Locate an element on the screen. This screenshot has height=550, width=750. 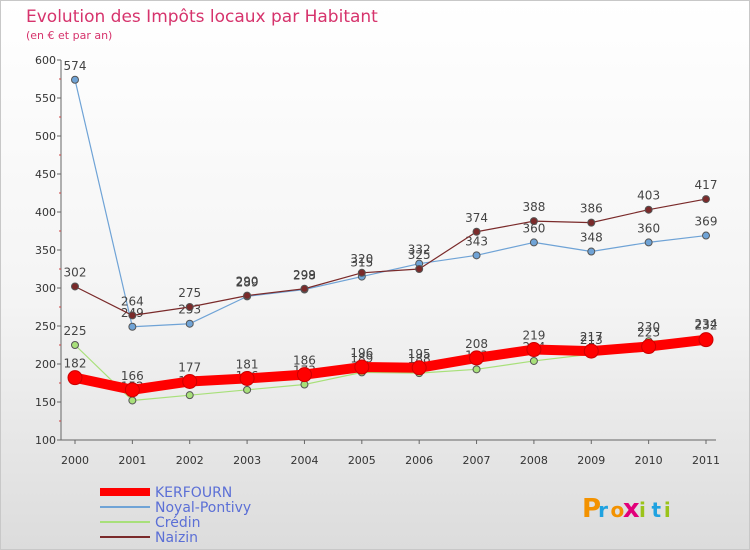
data-label: 230 is located at coordinates (648, 327).